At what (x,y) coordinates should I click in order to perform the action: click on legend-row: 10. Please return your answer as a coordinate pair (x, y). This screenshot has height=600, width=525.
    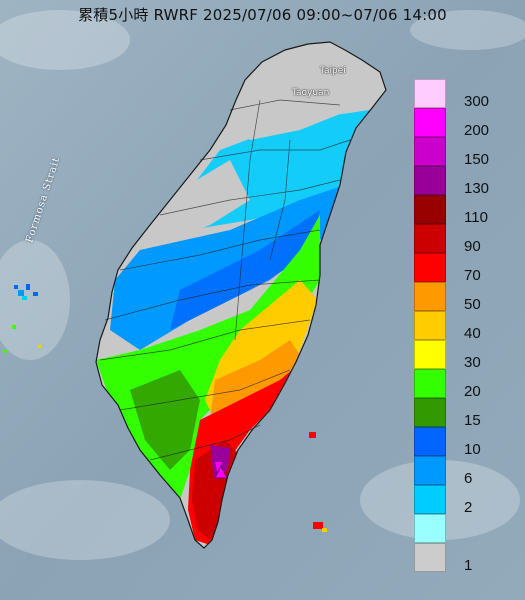
    Looking at the image, I should click on (466, 442).